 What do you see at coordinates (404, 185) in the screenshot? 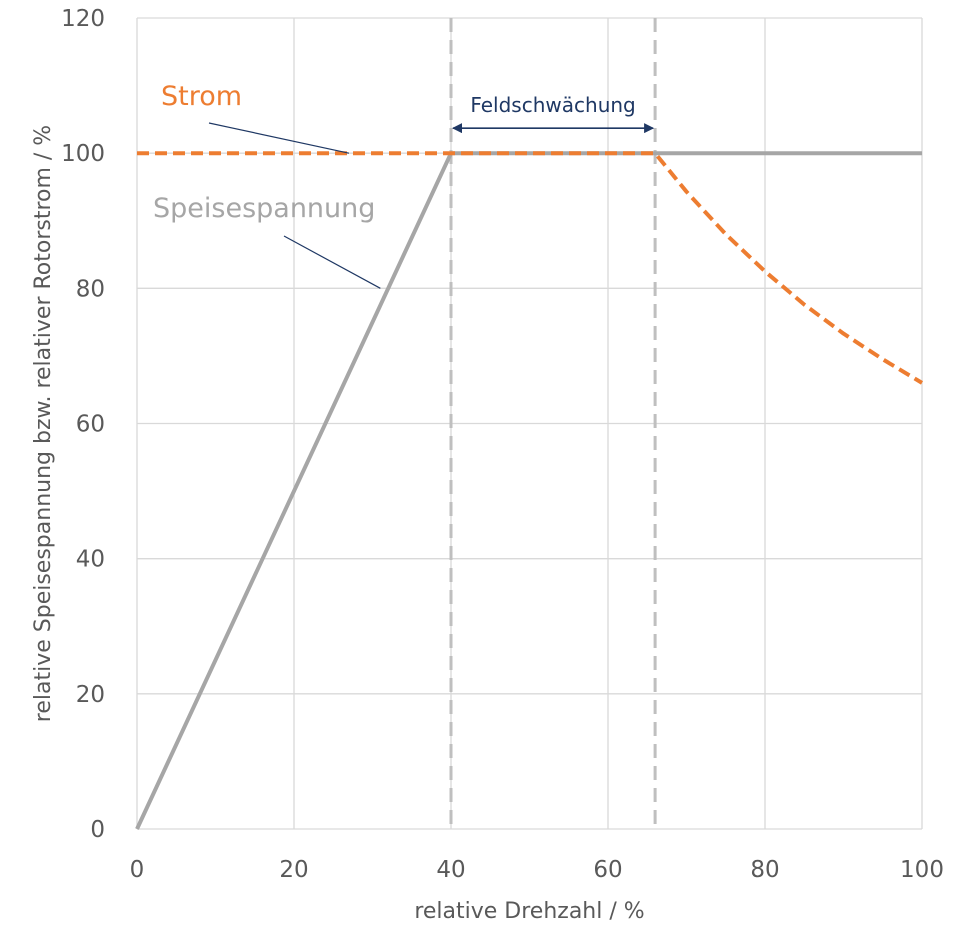
I see `annotations: Strom Speisespannung Feldschwächung` at bounding box center [404, 185].